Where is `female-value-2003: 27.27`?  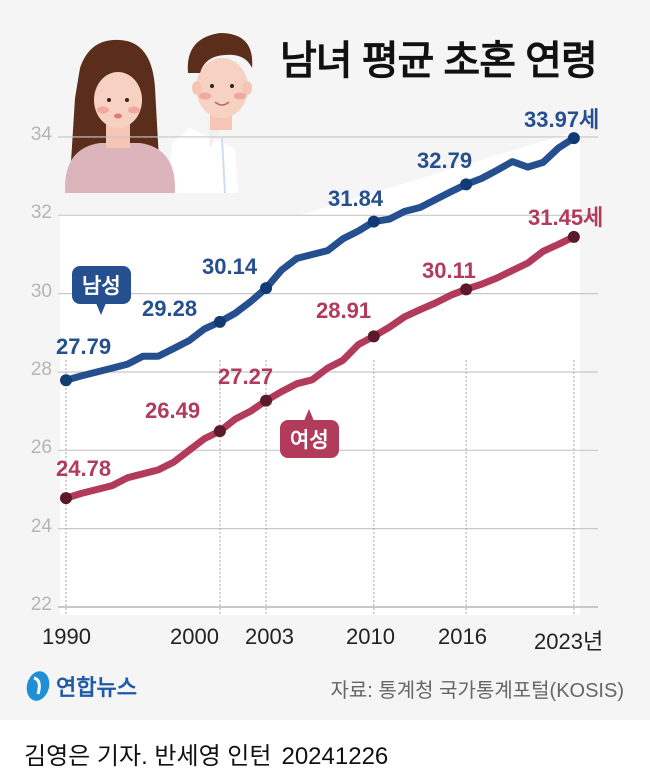
female-value-2003: 27.27 is located at coordinates (246, 376).